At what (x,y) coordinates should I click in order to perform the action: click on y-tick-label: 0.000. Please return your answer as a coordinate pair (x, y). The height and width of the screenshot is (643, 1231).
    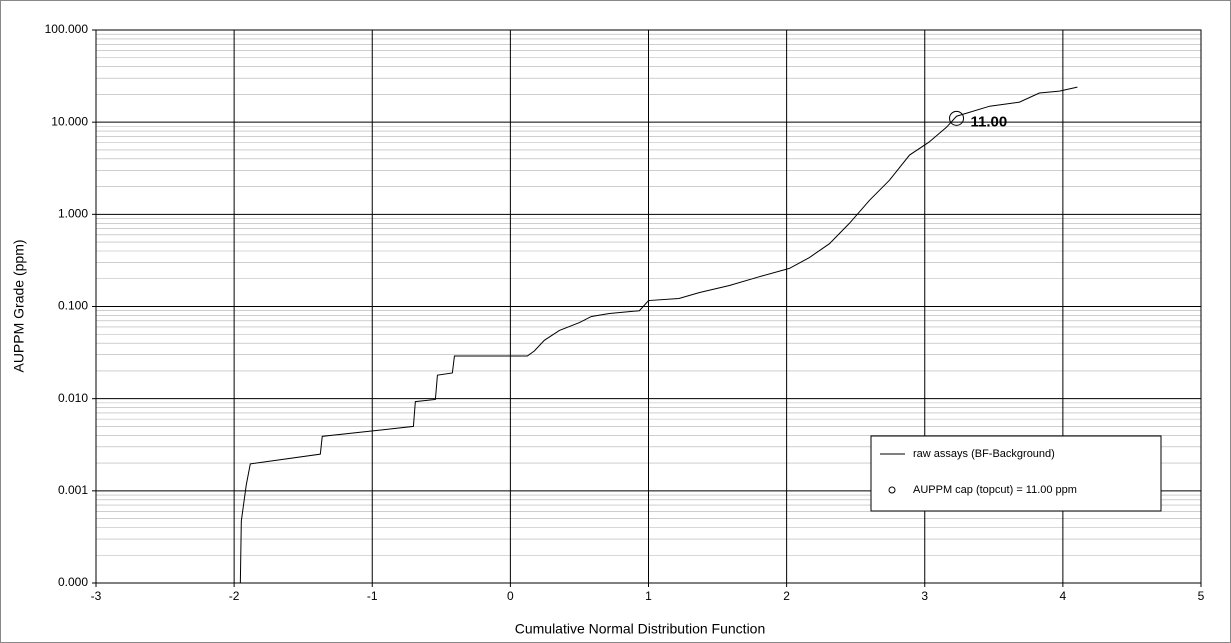
    Looking at the image, I should click on (73, 582).